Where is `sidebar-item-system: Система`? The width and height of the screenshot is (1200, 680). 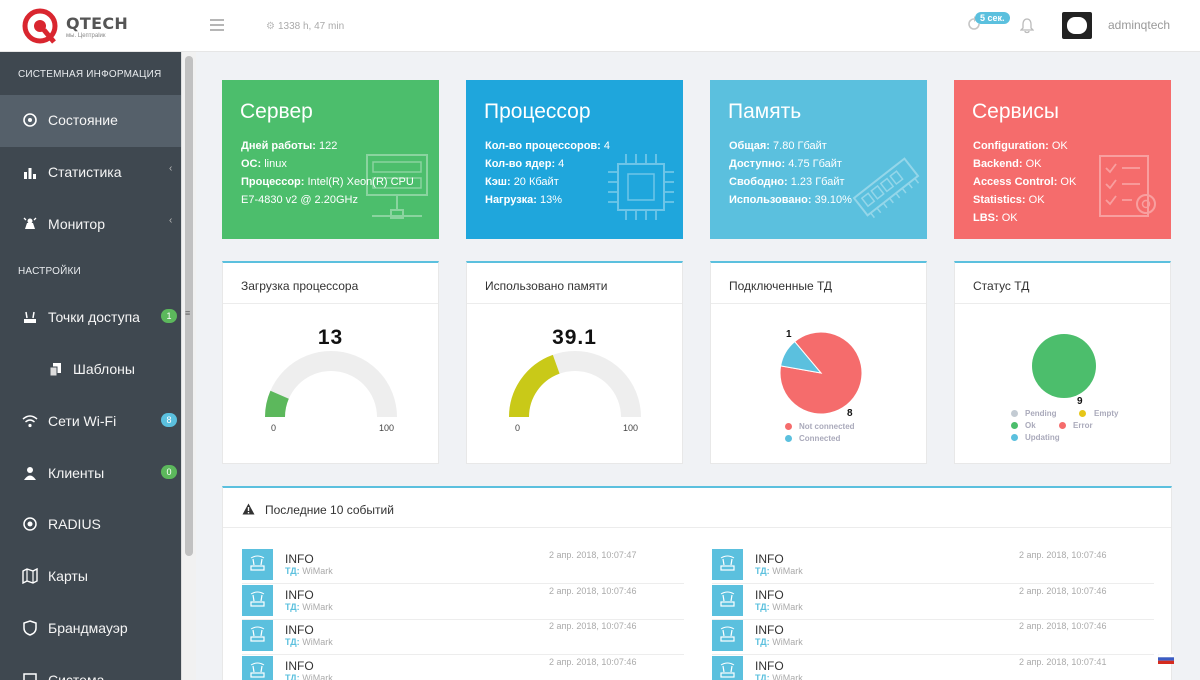
sidebar-item-system: Система is located at coordinates (90, 667).